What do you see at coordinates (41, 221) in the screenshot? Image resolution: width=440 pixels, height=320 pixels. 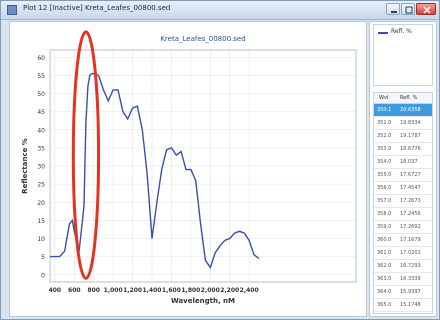 I see `y-tick-label: 15` at bounding box center [41, 221].